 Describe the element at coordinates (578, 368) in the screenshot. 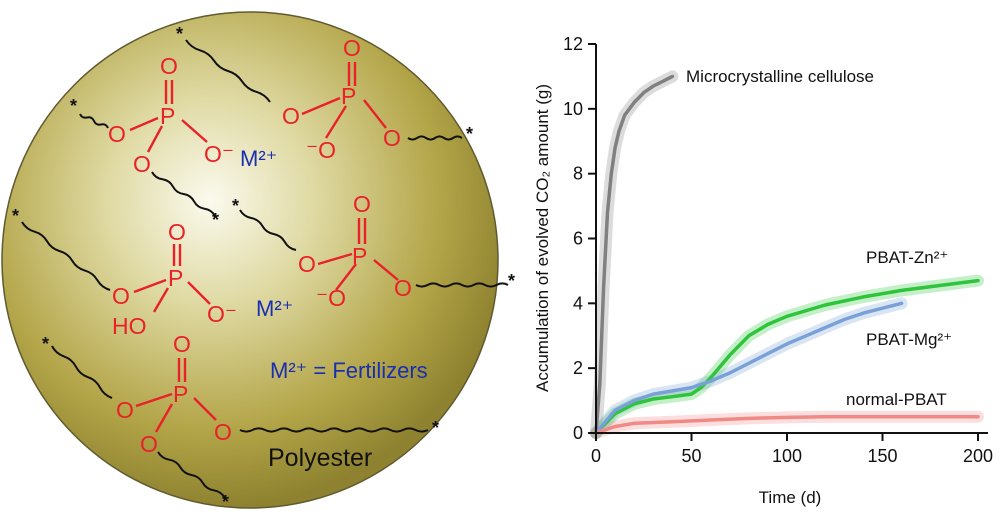

I see `y-tick-label: 2` at that location.